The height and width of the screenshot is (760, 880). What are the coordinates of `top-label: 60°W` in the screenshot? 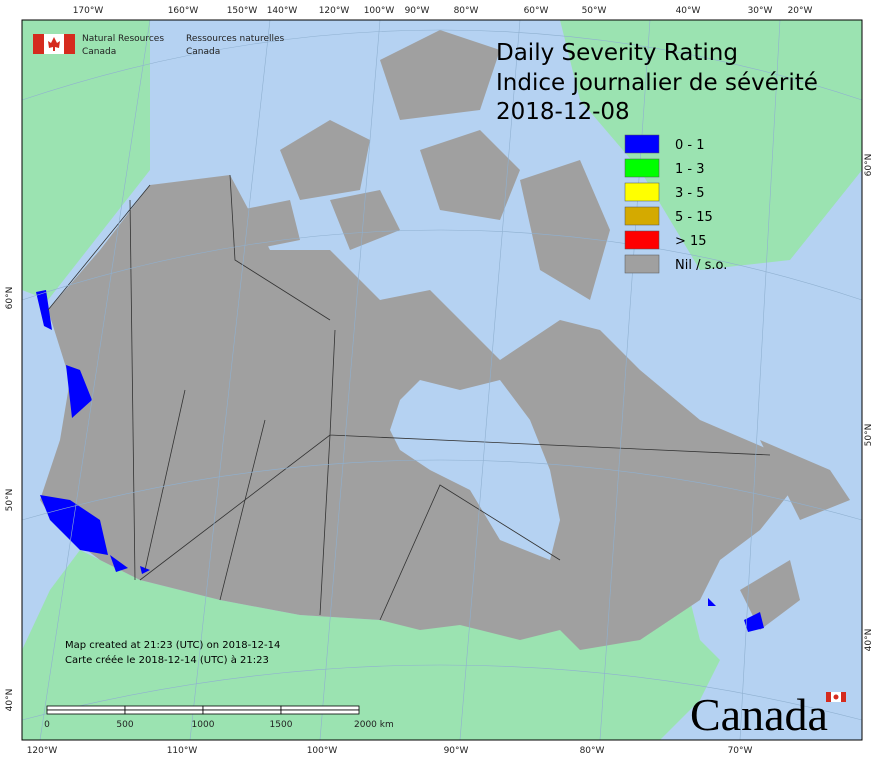 It's located at (536, 11).